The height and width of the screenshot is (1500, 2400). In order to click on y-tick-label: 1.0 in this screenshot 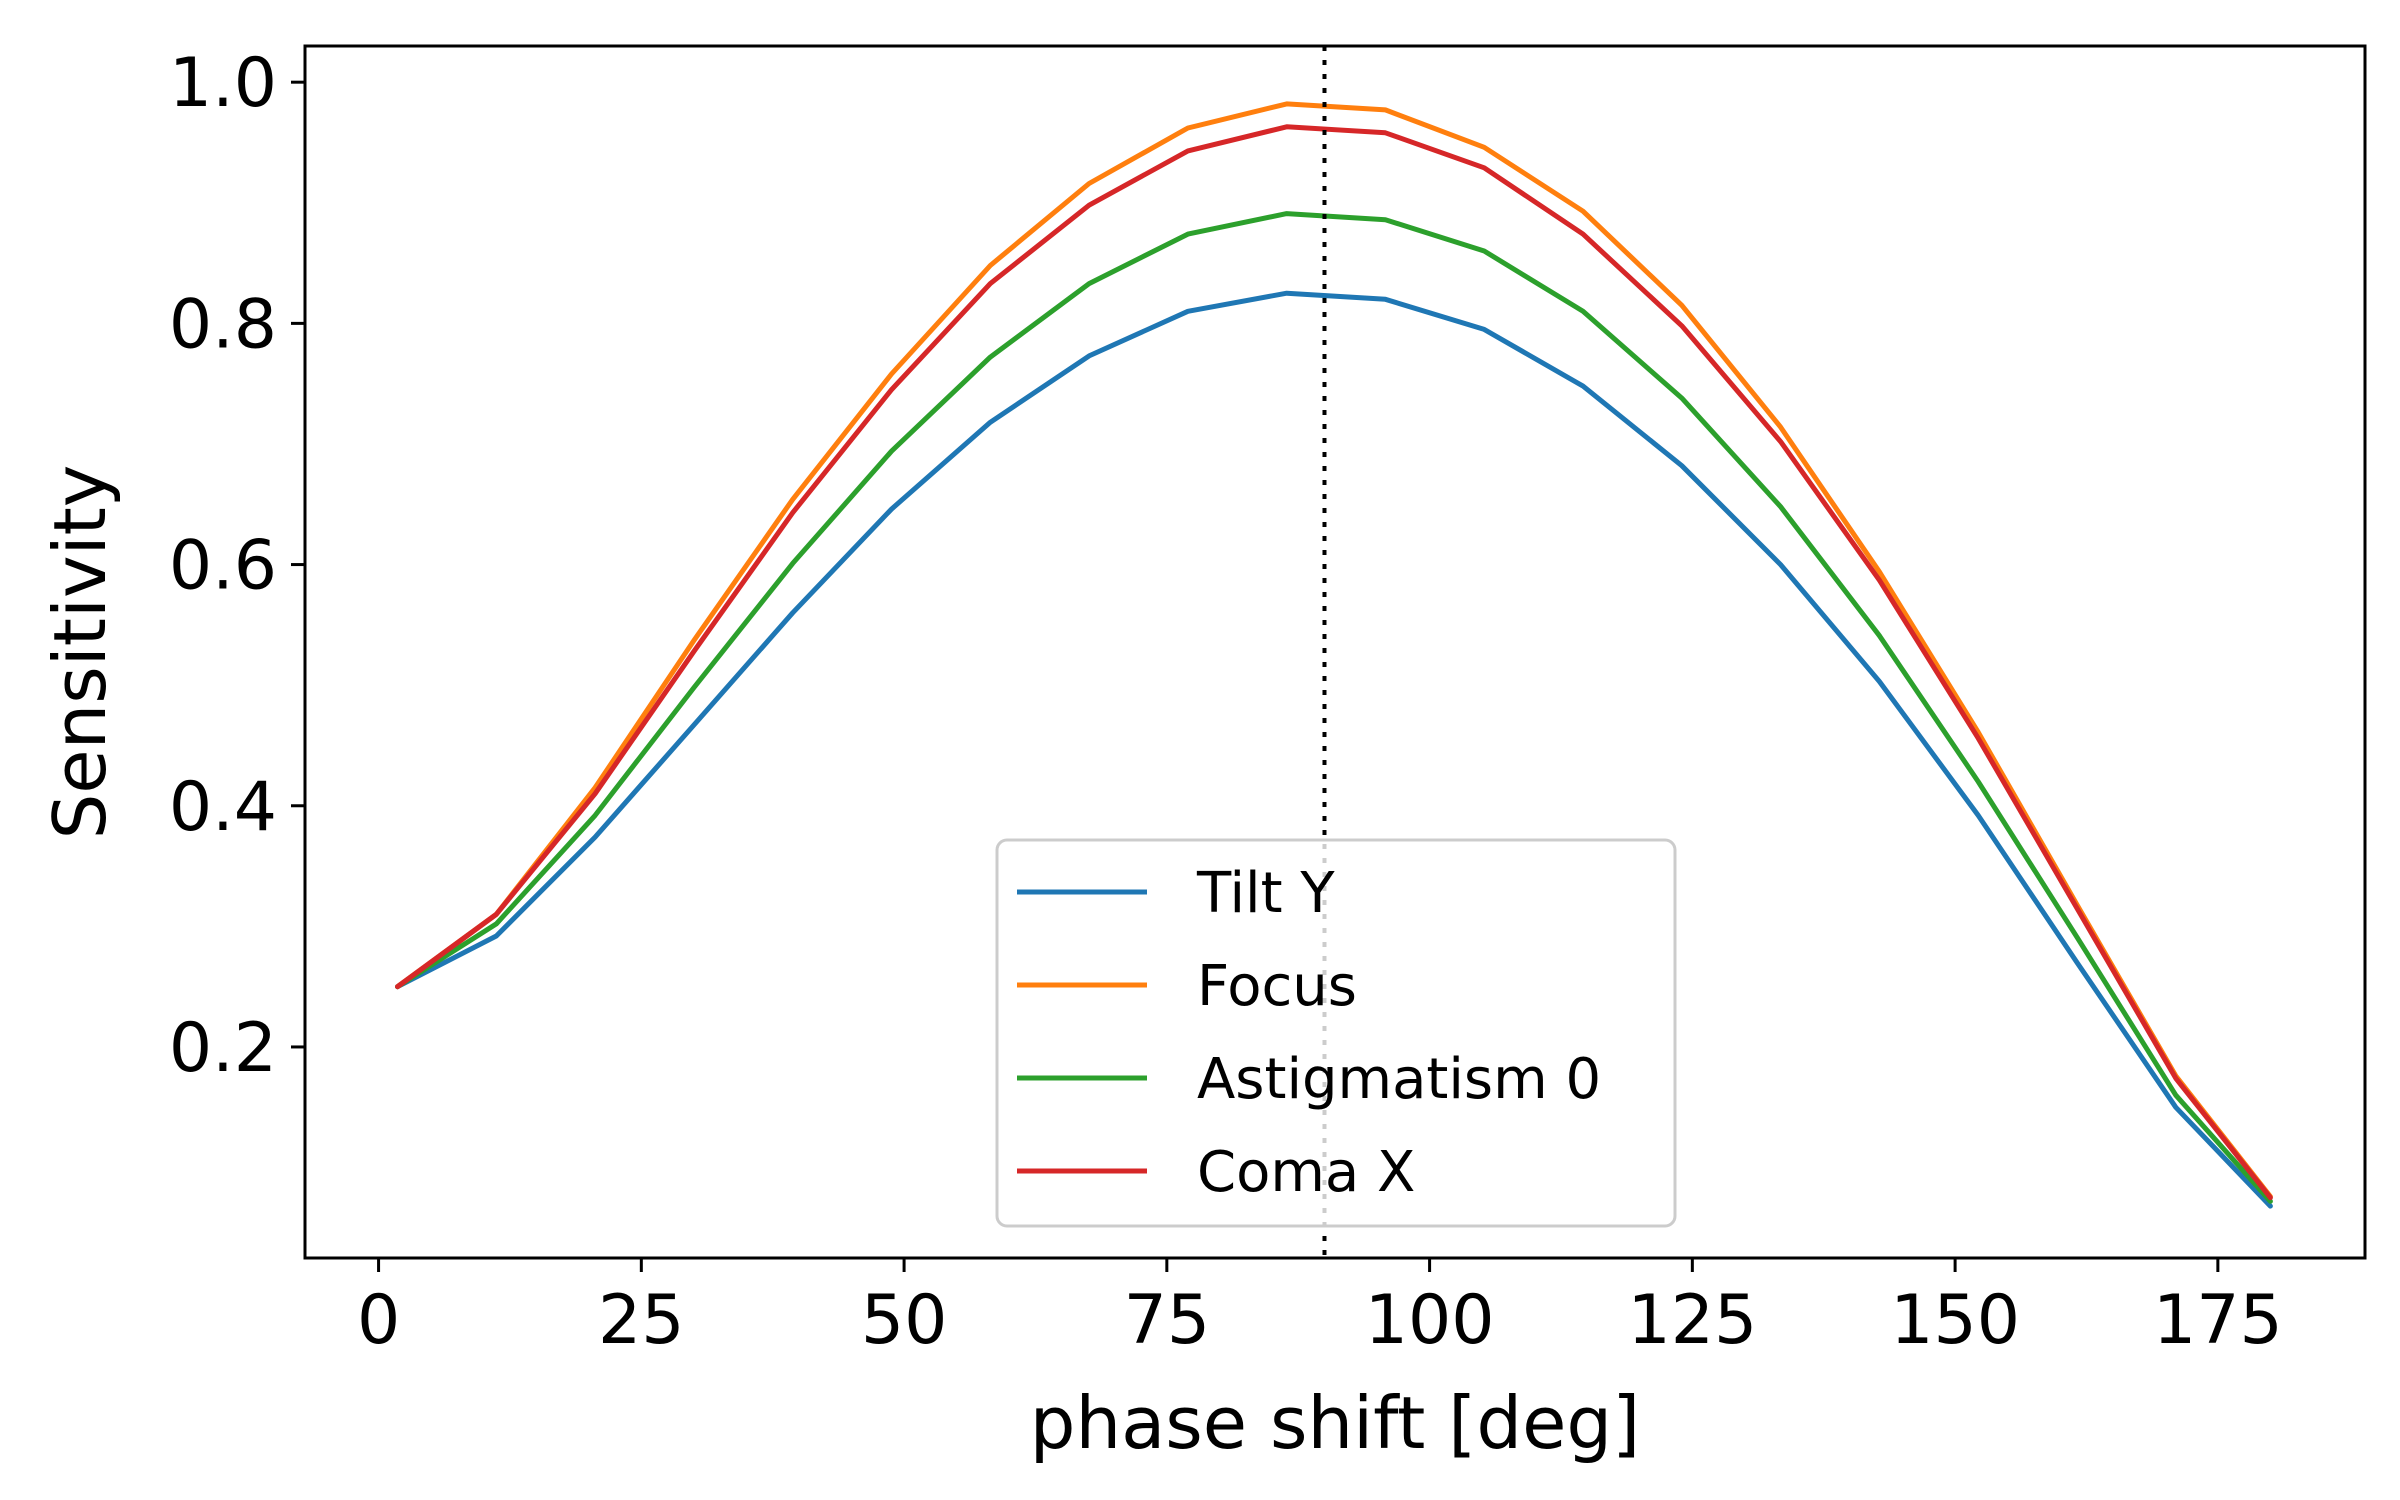, I will do `click(223, 83)`.